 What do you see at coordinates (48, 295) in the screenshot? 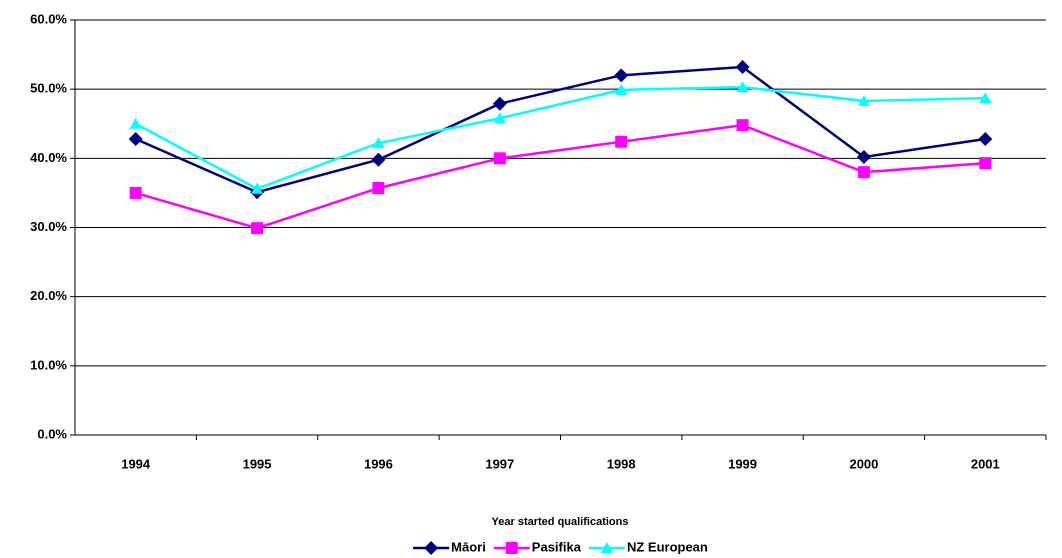
I see `y-tick-label: 20.0%` at bounding box center [48, 295].